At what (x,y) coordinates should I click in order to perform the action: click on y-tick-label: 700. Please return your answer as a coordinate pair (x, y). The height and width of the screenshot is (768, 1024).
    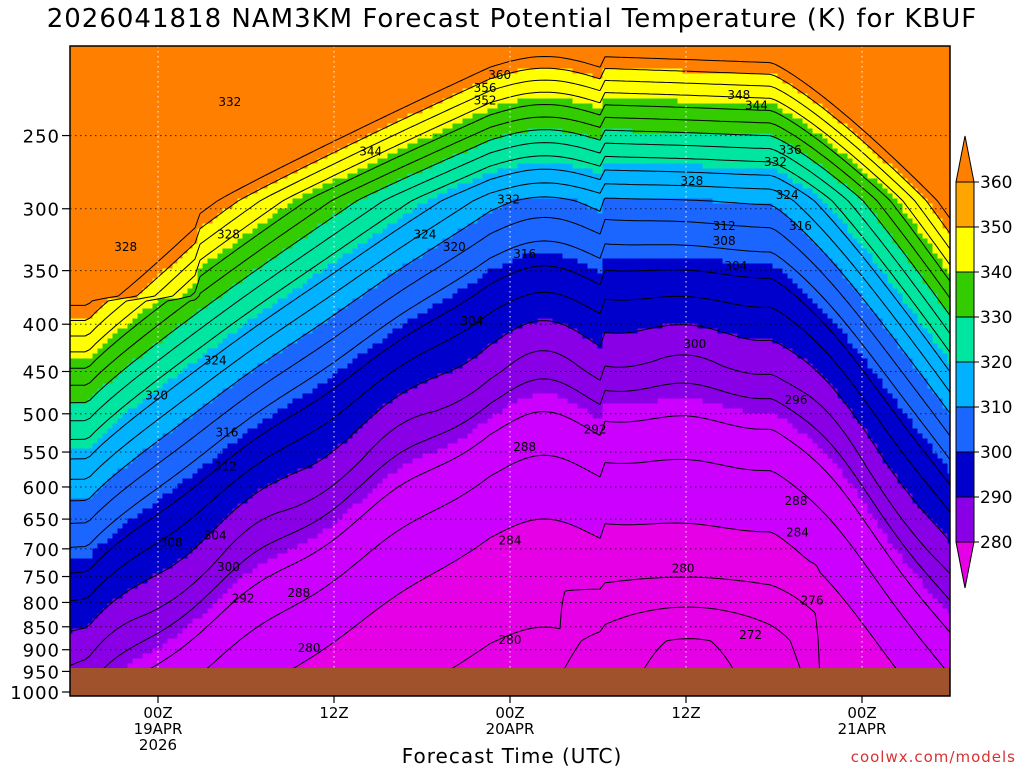
    Looking at the image, I should click on (41, 550).